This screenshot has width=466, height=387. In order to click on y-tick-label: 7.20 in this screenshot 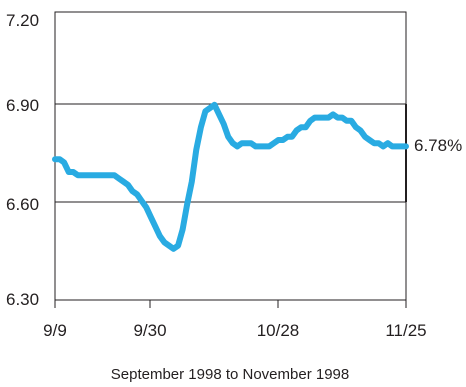, I will do `click(22, 20)`.